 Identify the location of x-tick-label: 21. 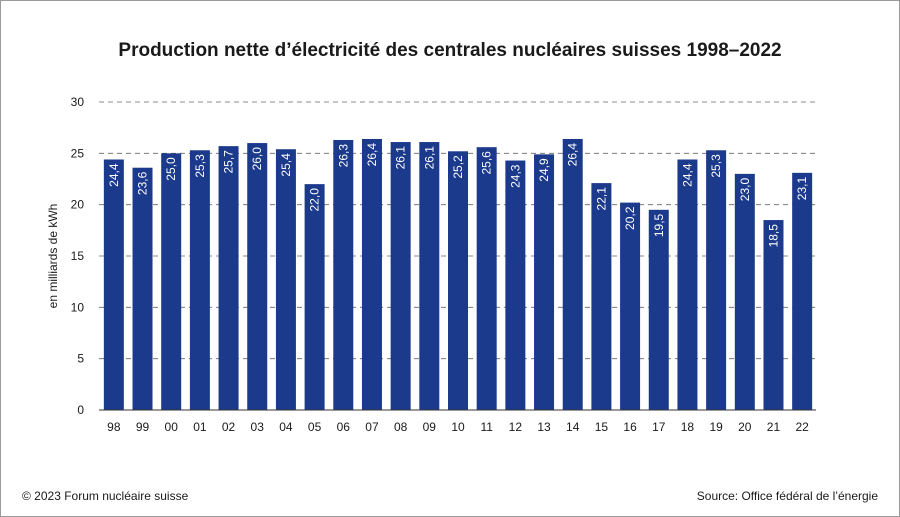
(774, 427).